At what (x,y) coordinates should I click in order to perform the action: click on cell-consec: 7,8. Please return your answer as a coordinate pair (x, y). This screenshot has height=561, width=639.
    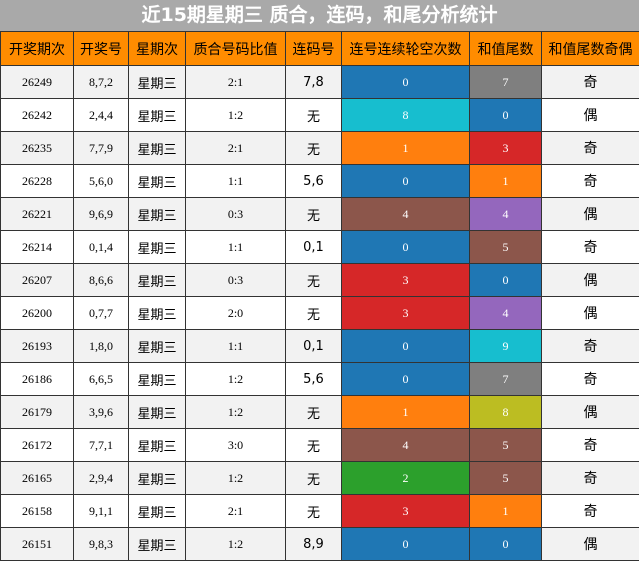
    Looking at the image, I should click on (314, 82).